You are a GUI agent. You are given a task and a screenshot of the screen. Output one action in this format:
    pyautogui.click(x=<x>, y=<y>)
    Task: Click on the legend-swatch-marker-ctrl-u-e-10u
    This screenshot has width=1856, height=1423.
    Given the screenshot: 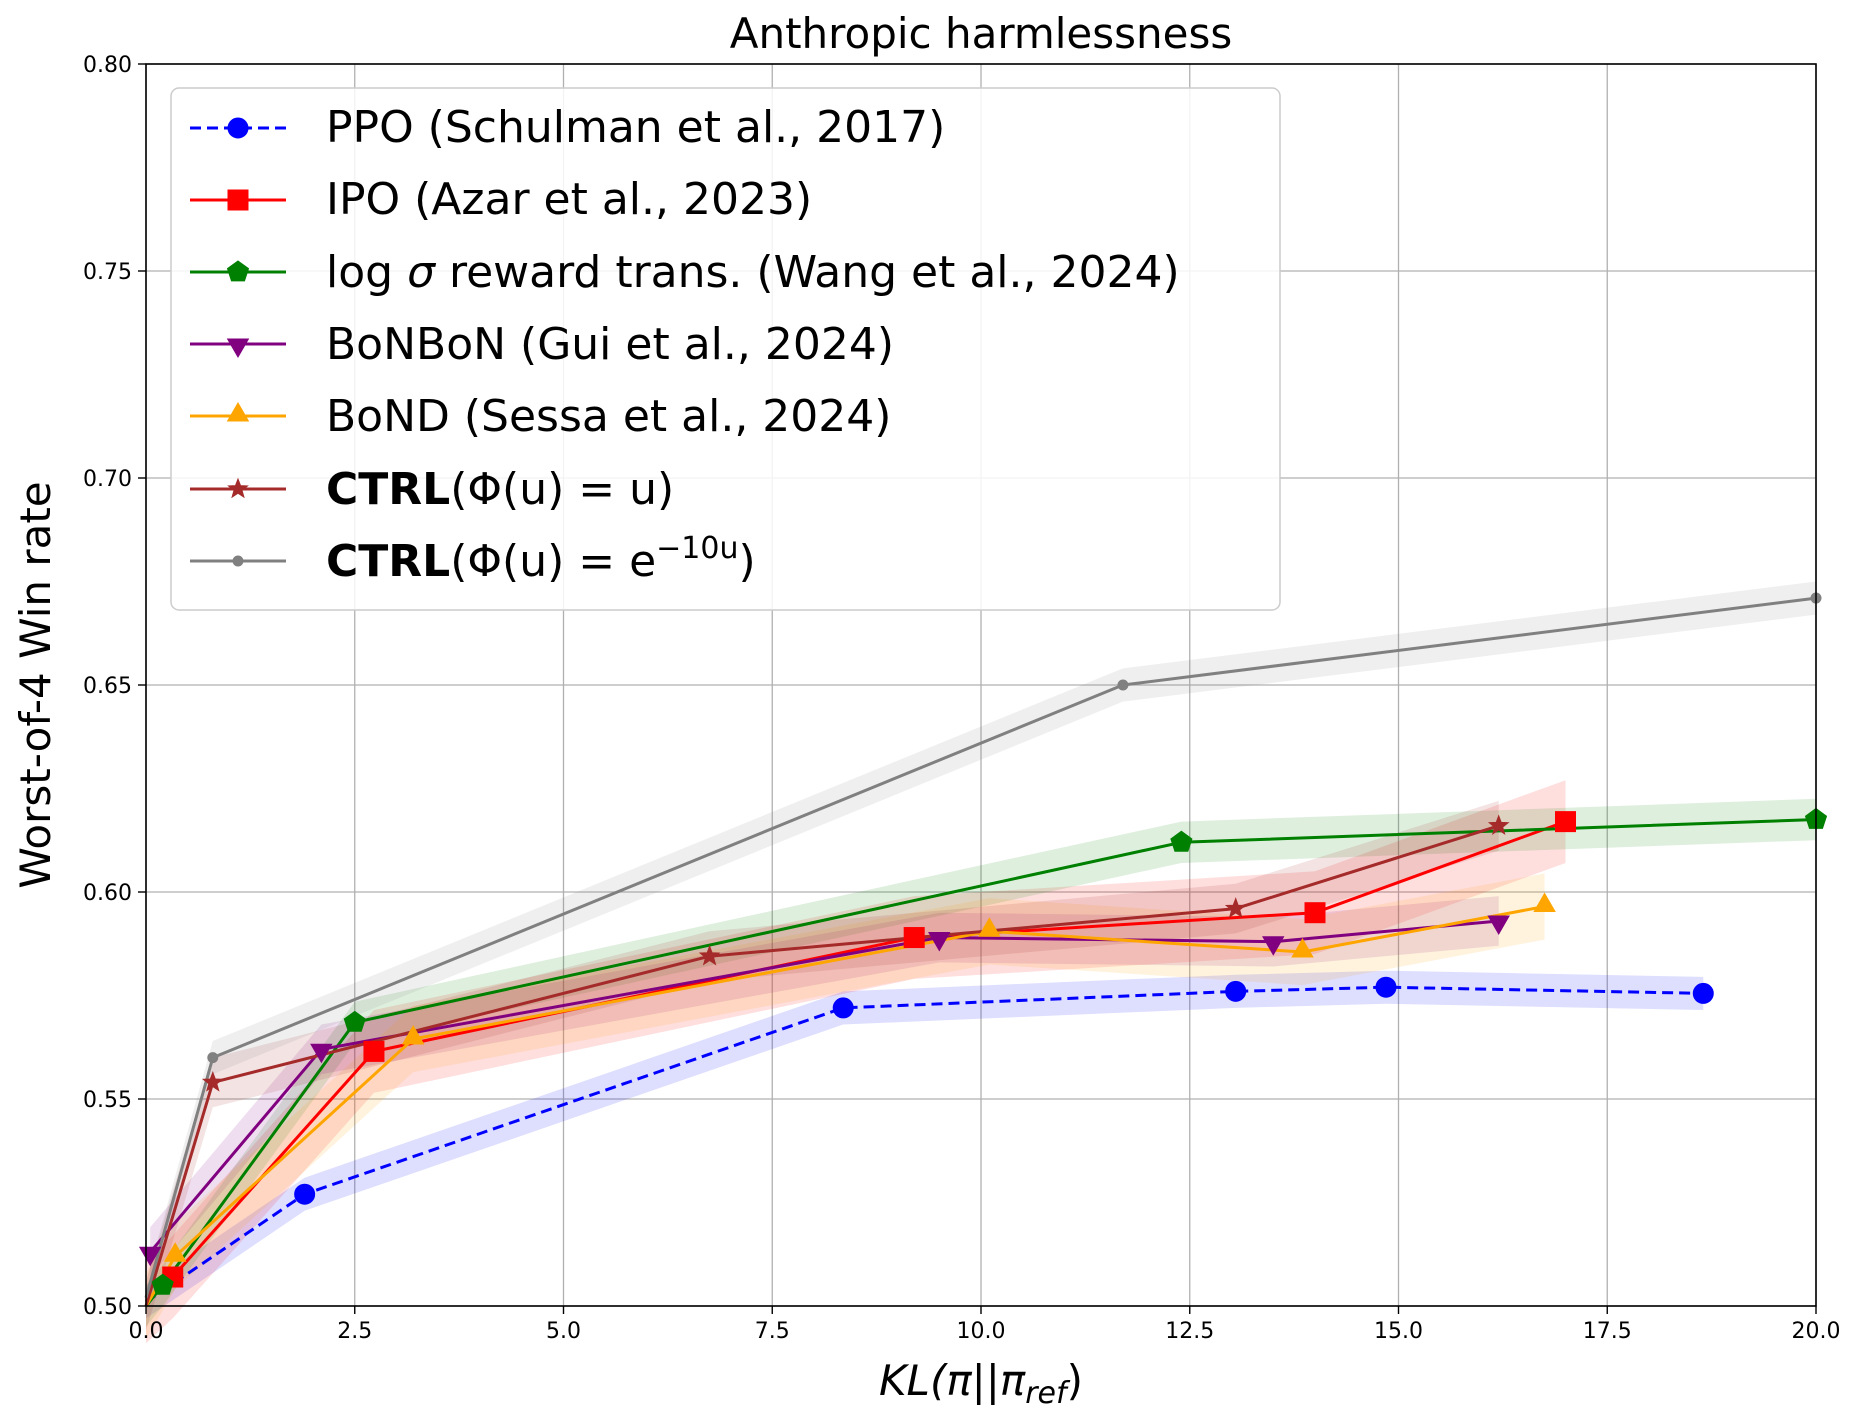 What is the action you would take?
    pyautogui.click(x=238, y=561)
    